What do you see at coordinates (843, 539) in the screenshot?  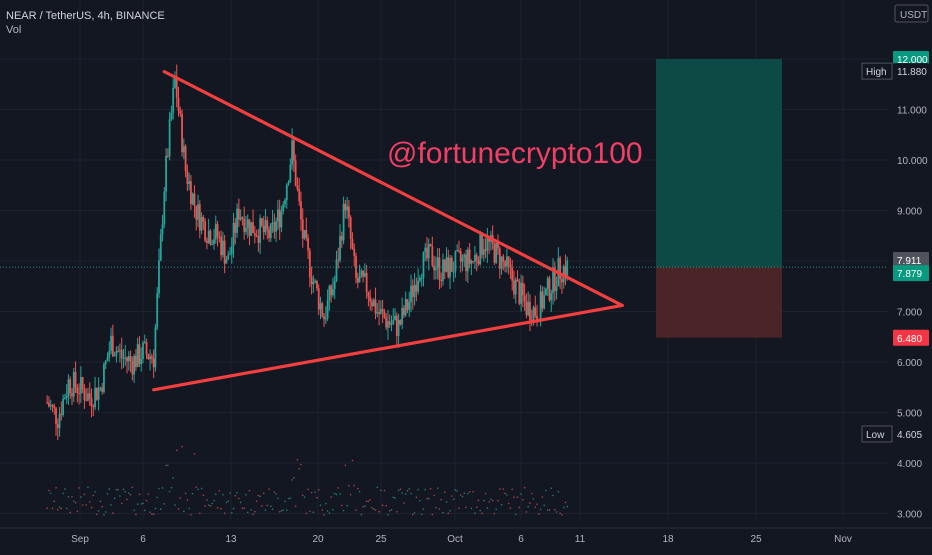 I see `time-tick-label: Nov` at bounding box center [843, 539].